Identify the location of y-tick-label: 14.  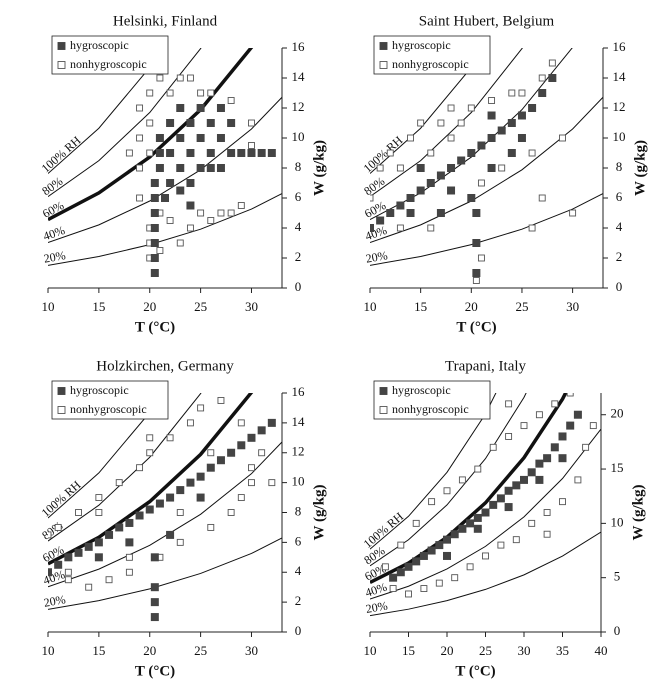
(299, 76).